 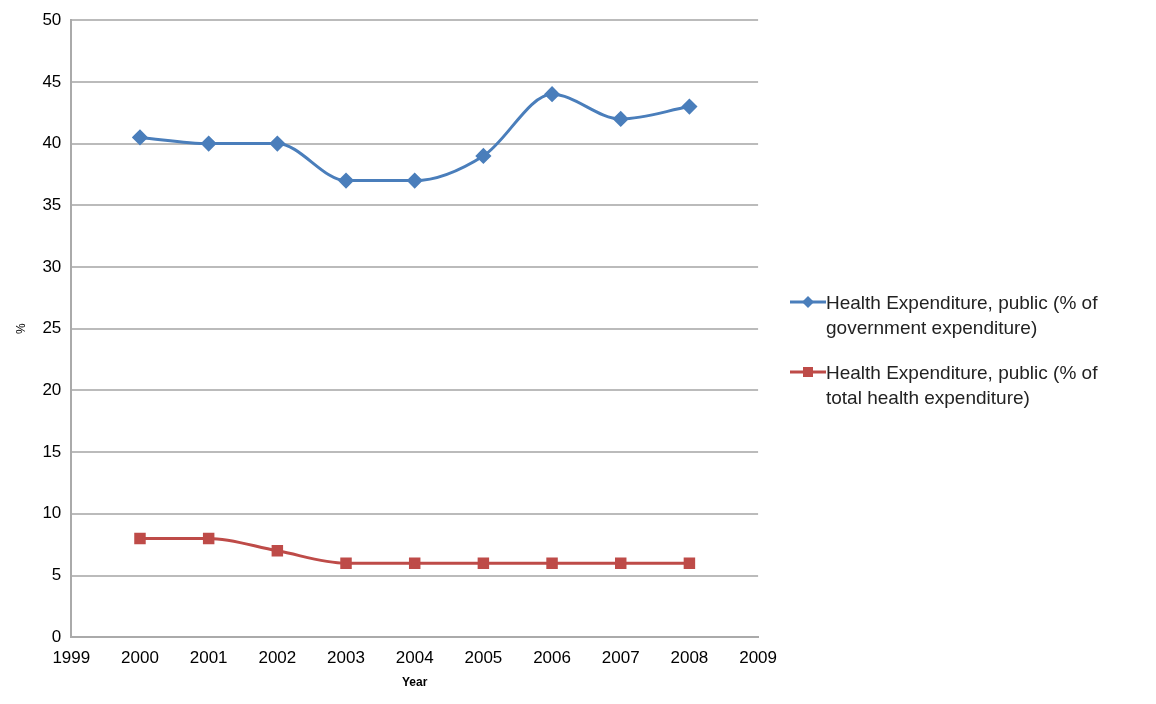 What do you see at coordinates (56, 575) in the screenshot?
I see `y-tick-label: 5` at bounding box center [56, 575].